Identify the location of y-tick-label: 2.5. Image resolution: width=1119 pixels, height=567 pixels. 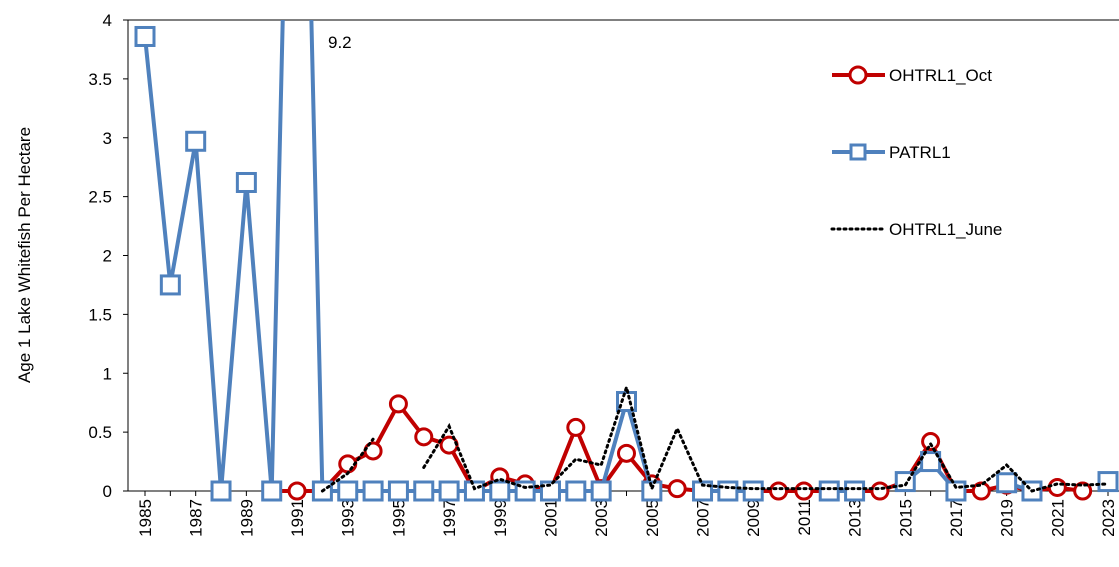
(100, 197).